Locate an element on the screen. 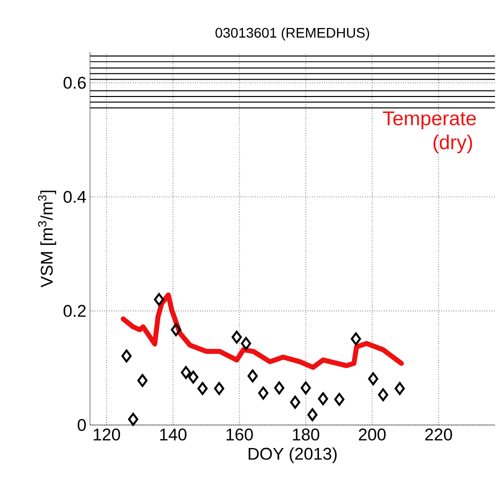 This screenshot has height=495, width=496. y-tick-label: 0.6 is located at coordinates (75, 82).